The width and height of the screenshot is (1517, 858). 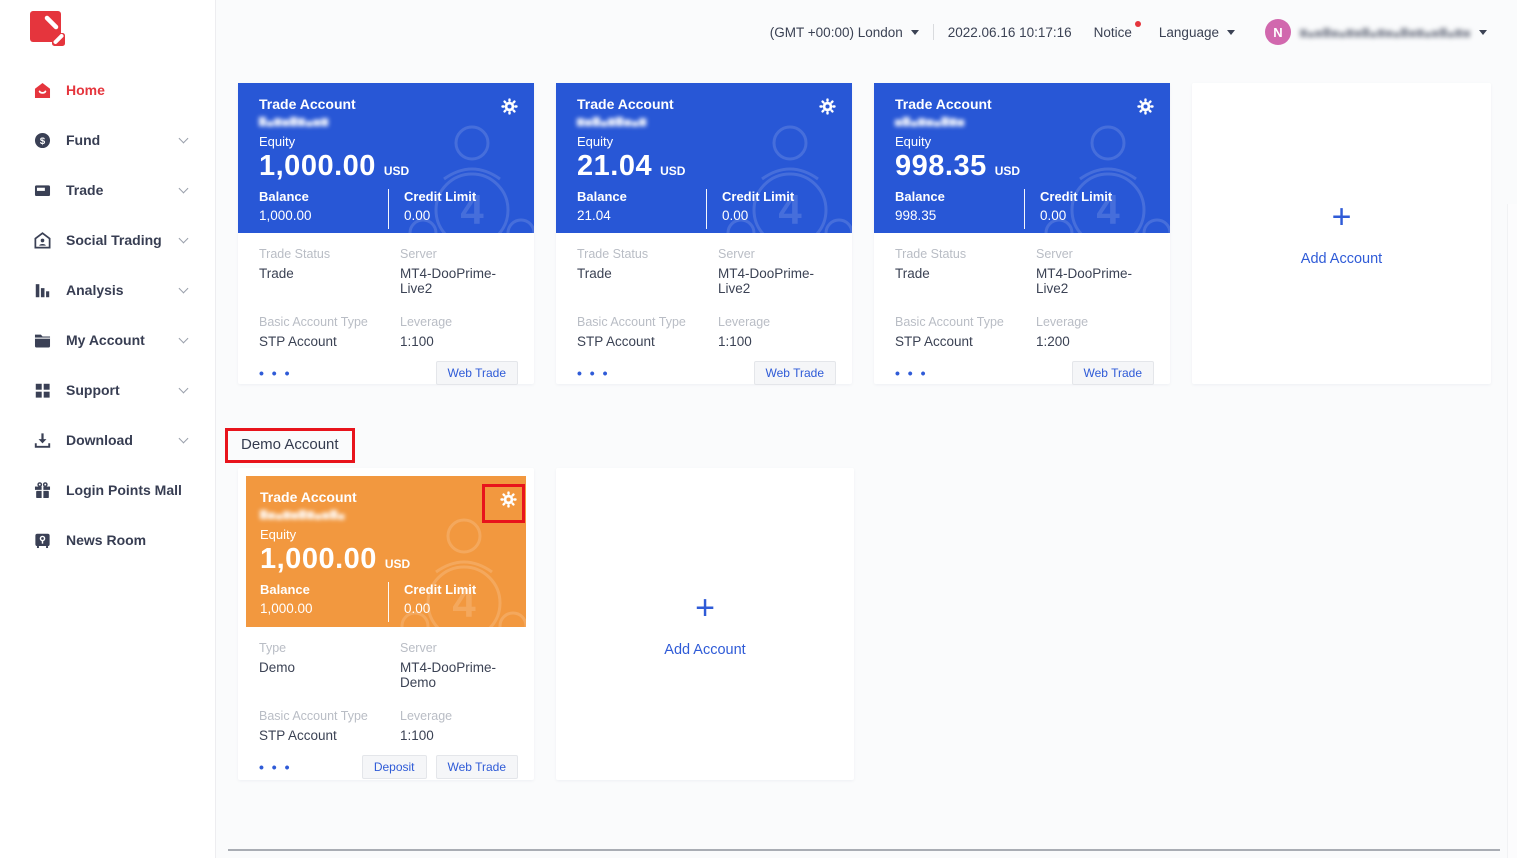 I want to click on detail-value: 1:200, so click(x=1053, y=341).